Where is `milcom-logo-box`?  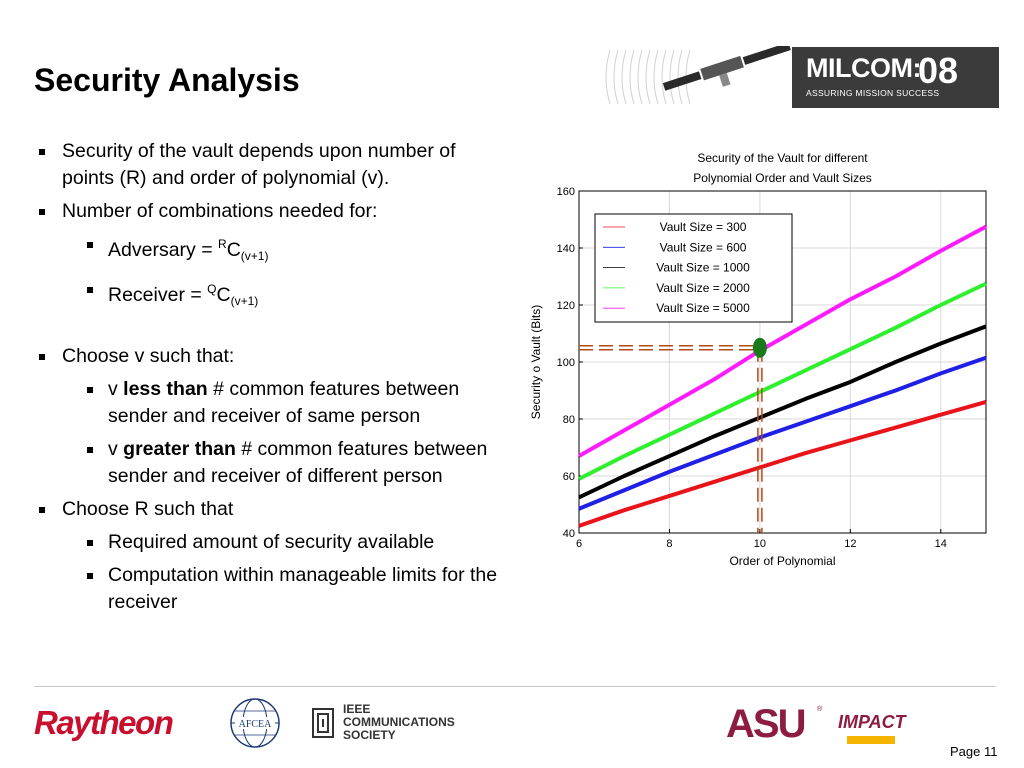 milcom-logo-box is located at coordinates (895, 77).